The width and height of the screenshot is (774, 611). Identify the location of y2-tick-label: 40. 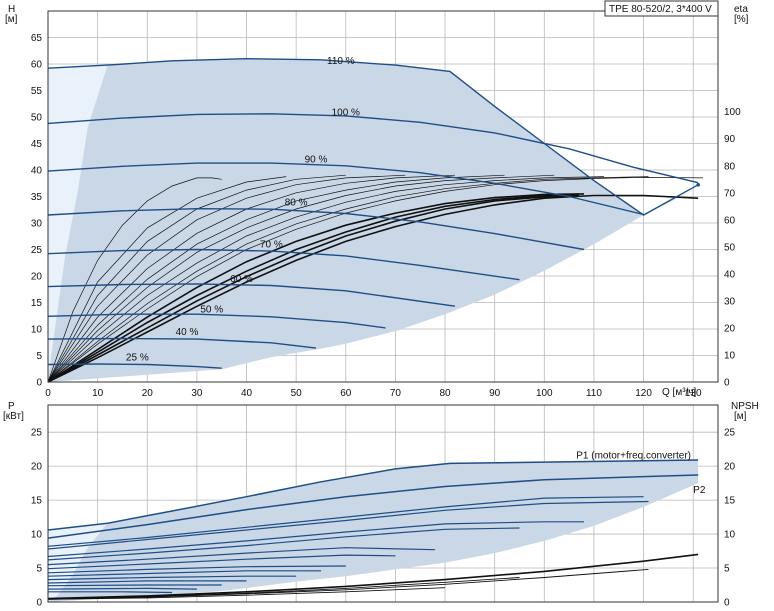
(730, 274).